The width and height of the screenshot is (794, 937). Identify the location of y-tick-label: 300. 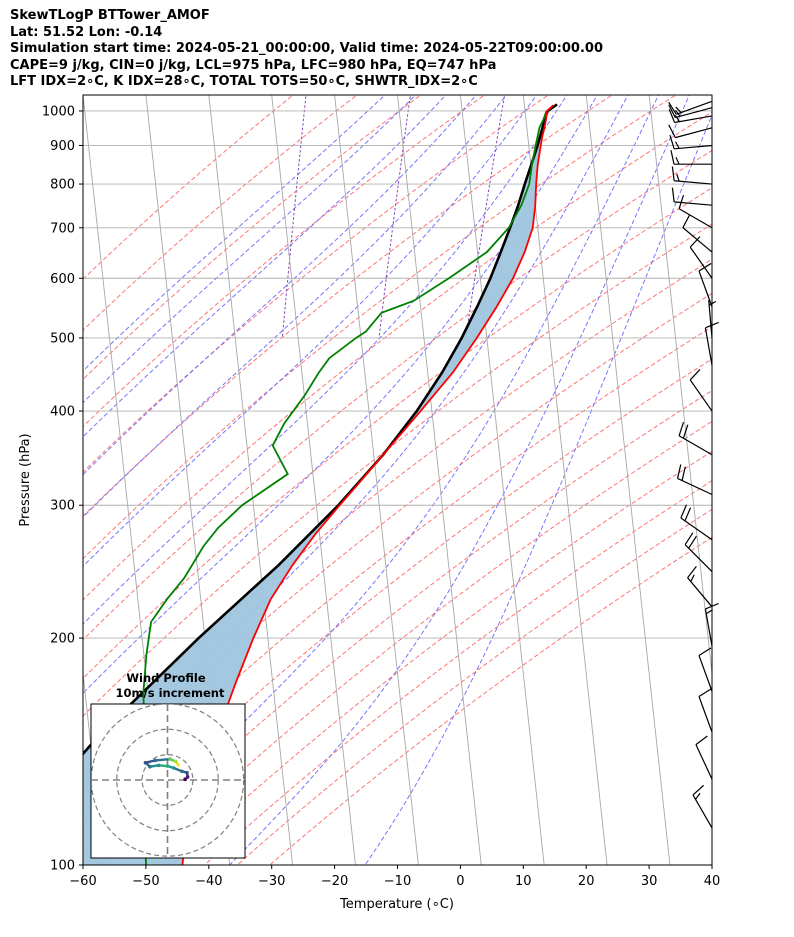
(62, 506).